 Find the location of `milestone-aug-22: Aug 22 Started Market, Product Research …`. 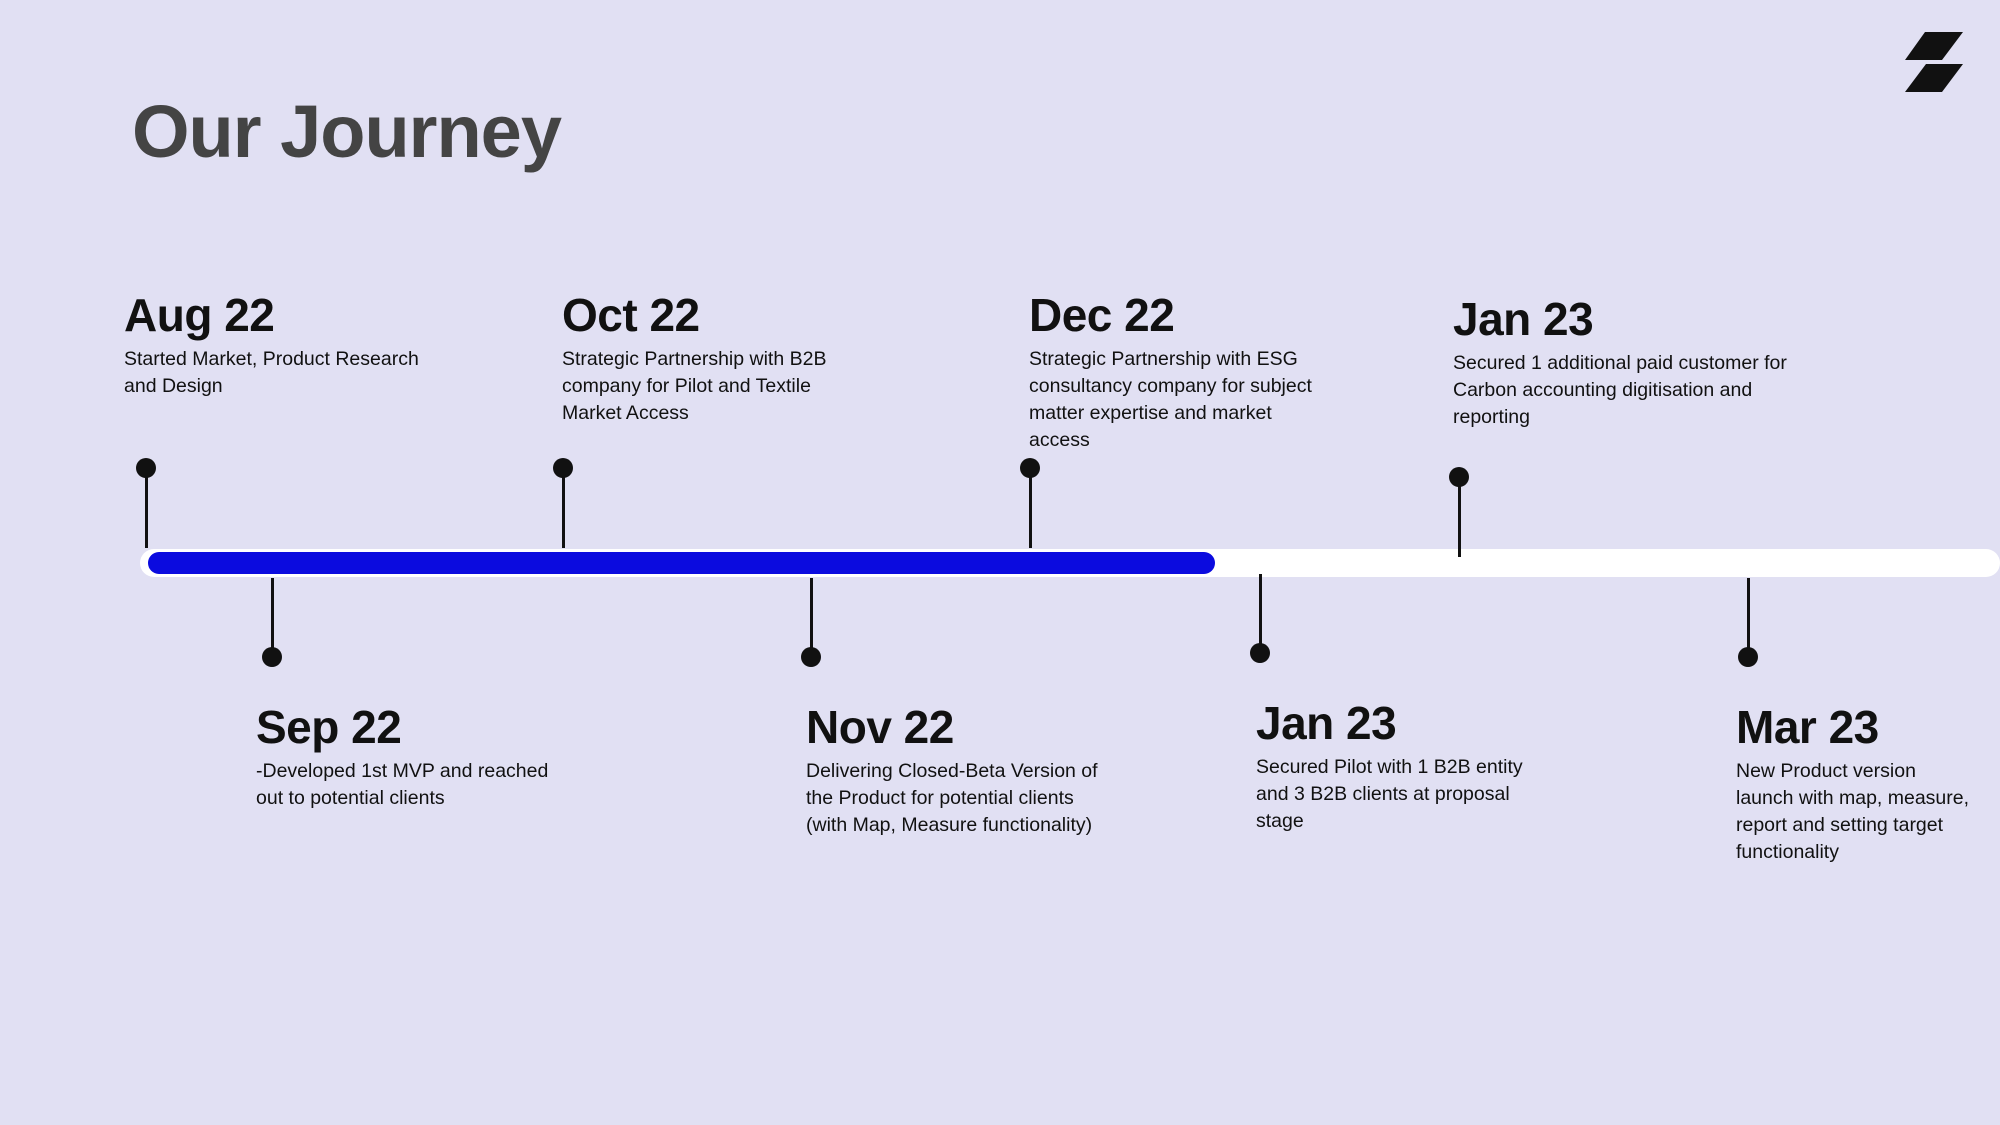

milestone-aug-22: Aug 22 Started Market, Product Research … is located at coordinates (284, 344).